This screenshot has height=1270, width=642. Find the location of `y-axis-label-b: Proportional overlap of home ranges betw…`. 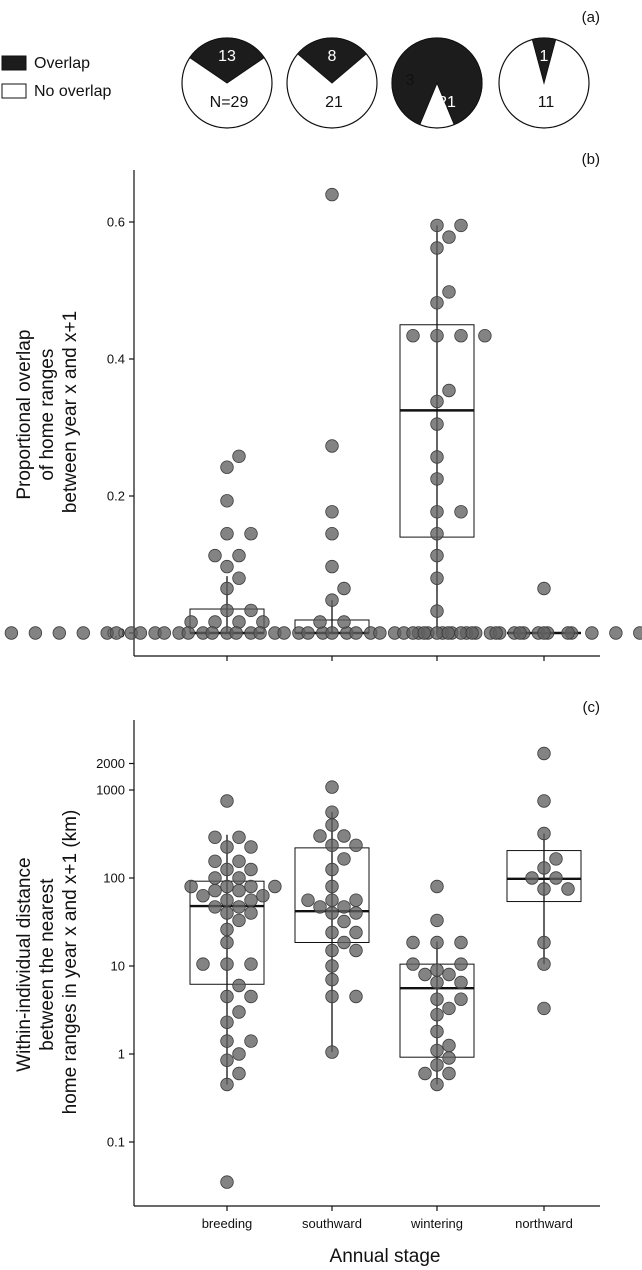

y-axis-label-b: Proportional overlap of home ranges betw… is located at coordinates (47, 412).